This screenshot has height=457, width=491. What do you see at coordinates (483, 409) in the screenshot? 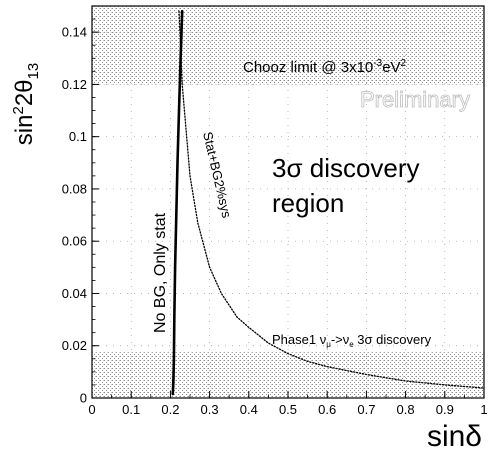
I see `x-tick-label: 1` at bounding box center [483, 409].